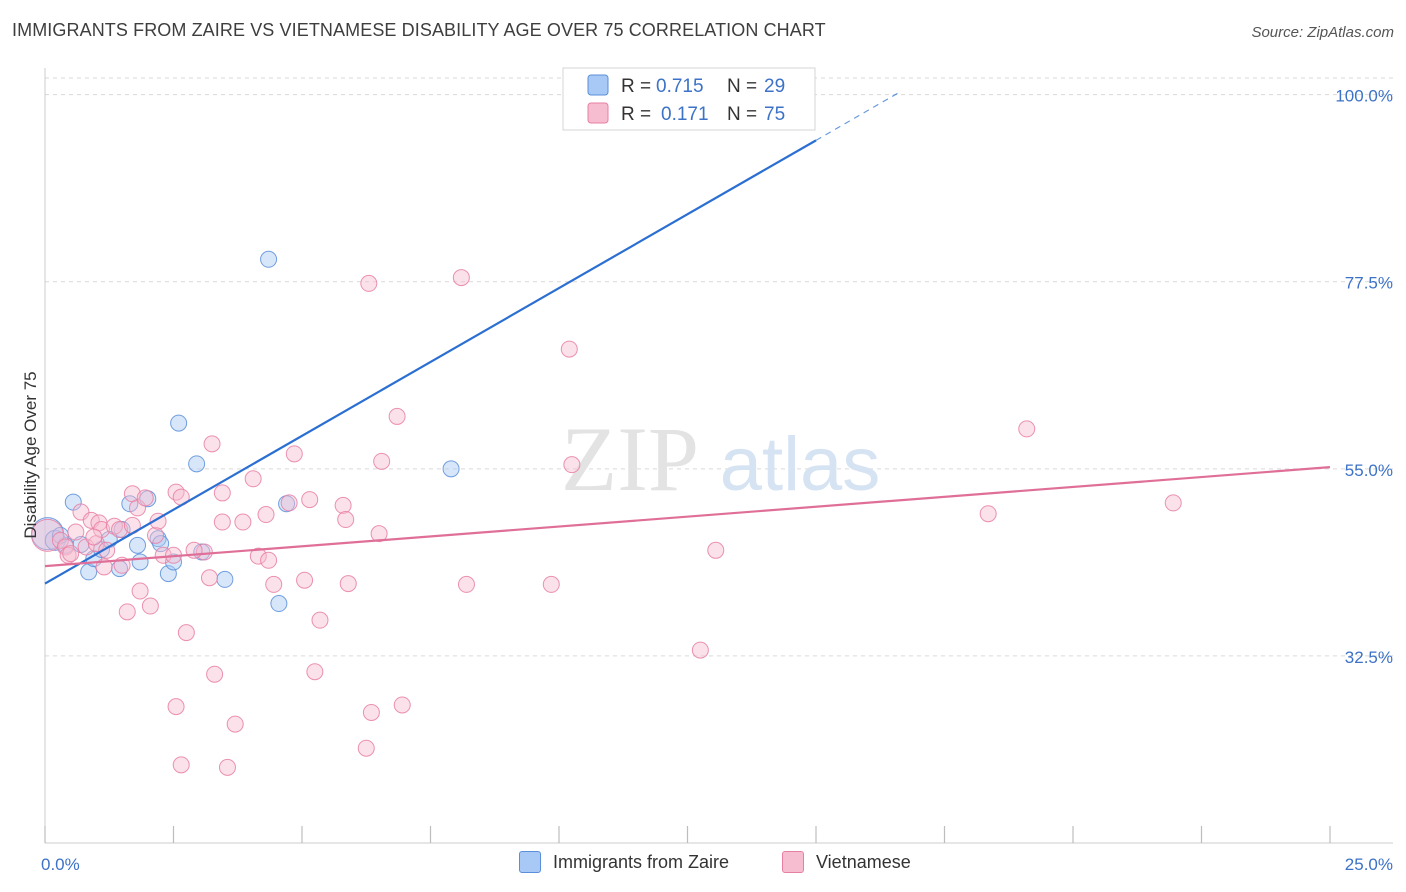 This screenshot has width=1406, height=892. What do you see at coordinates (1322, 32) in the screenshot?
I see `source-label: Source: ZipAtlas.com` at bounding box center [1322, 32].